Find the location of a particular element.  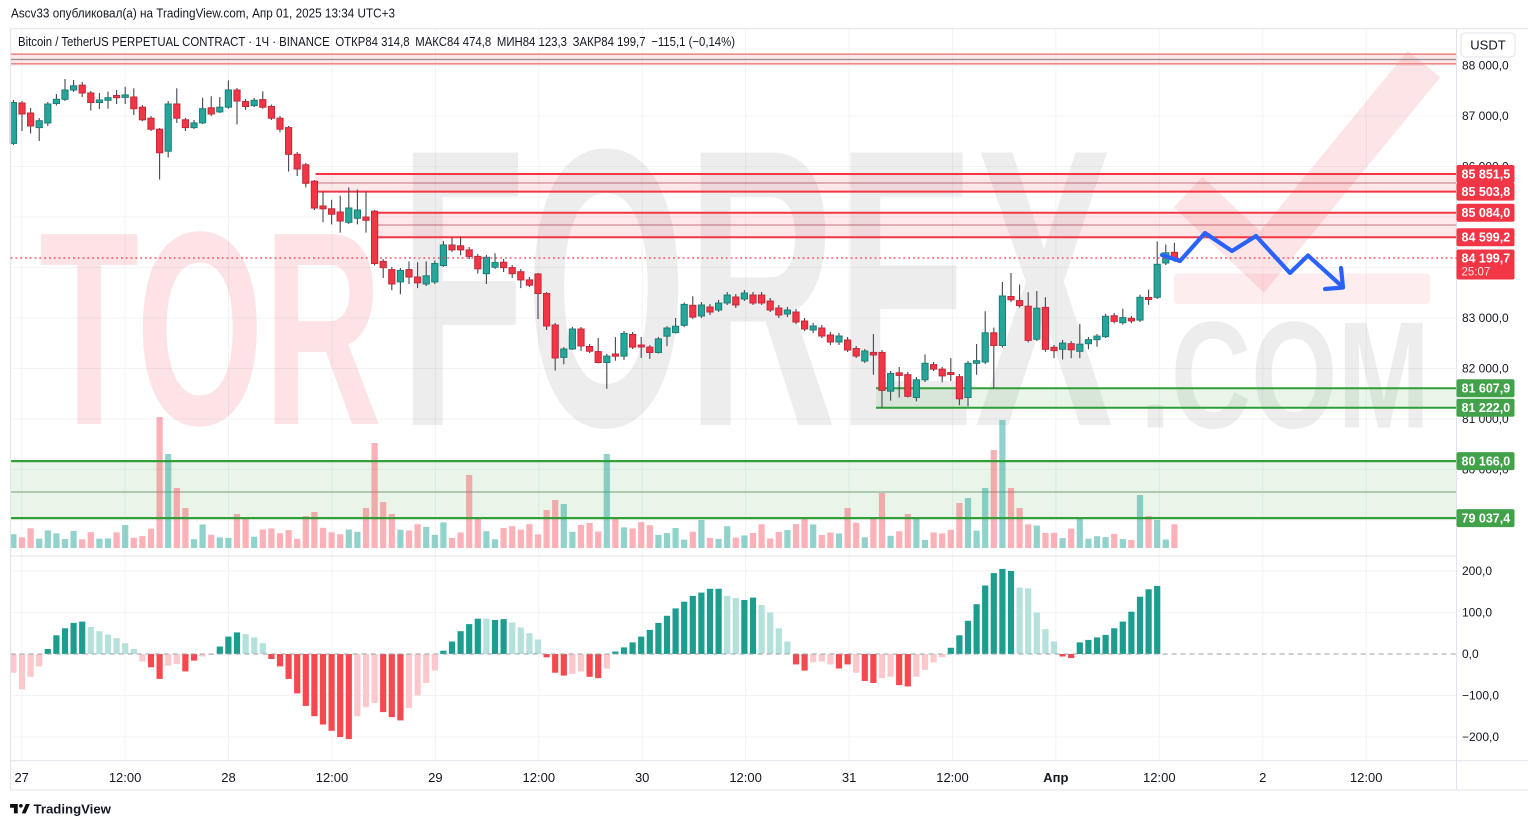

svg-text: Апр is located at coordinates (1055, 777).